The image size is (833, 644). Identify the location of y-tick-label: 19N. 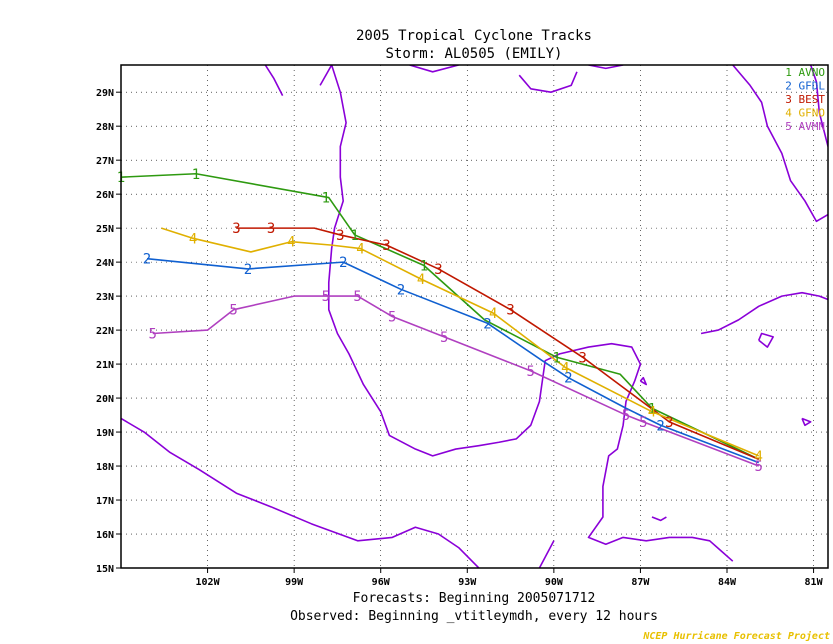
(105, 433).